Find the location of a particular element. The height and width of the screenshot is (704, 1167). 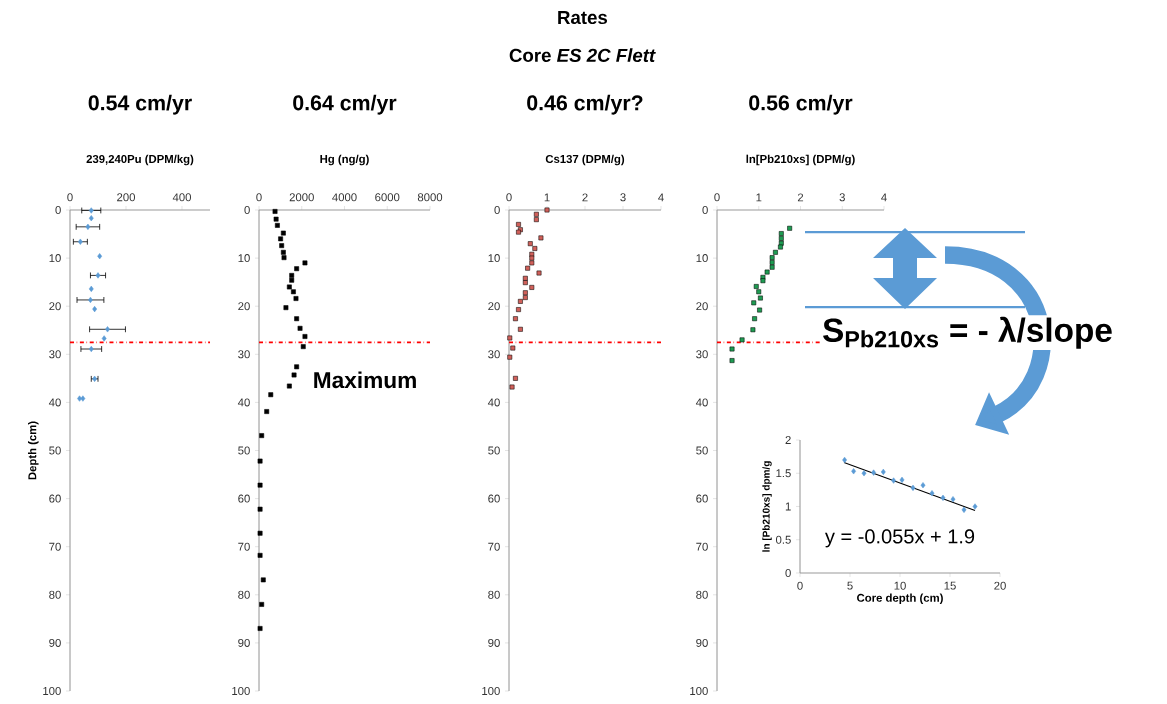

text: Core ES 2C Flett is located at coordinates (582, 55).